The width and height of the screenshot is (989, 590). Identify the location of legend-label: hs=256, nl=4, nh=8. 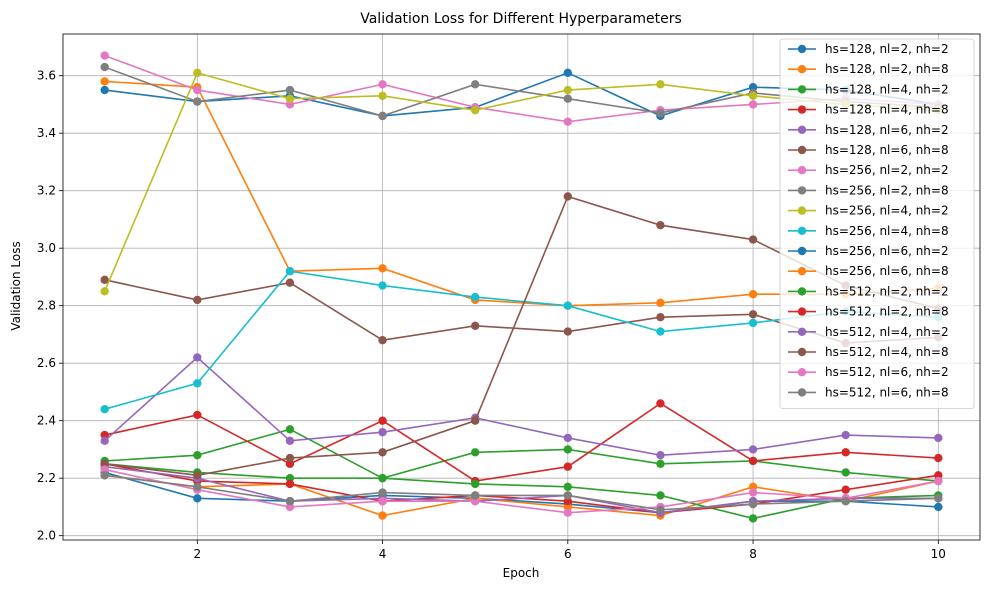
(887, 231).